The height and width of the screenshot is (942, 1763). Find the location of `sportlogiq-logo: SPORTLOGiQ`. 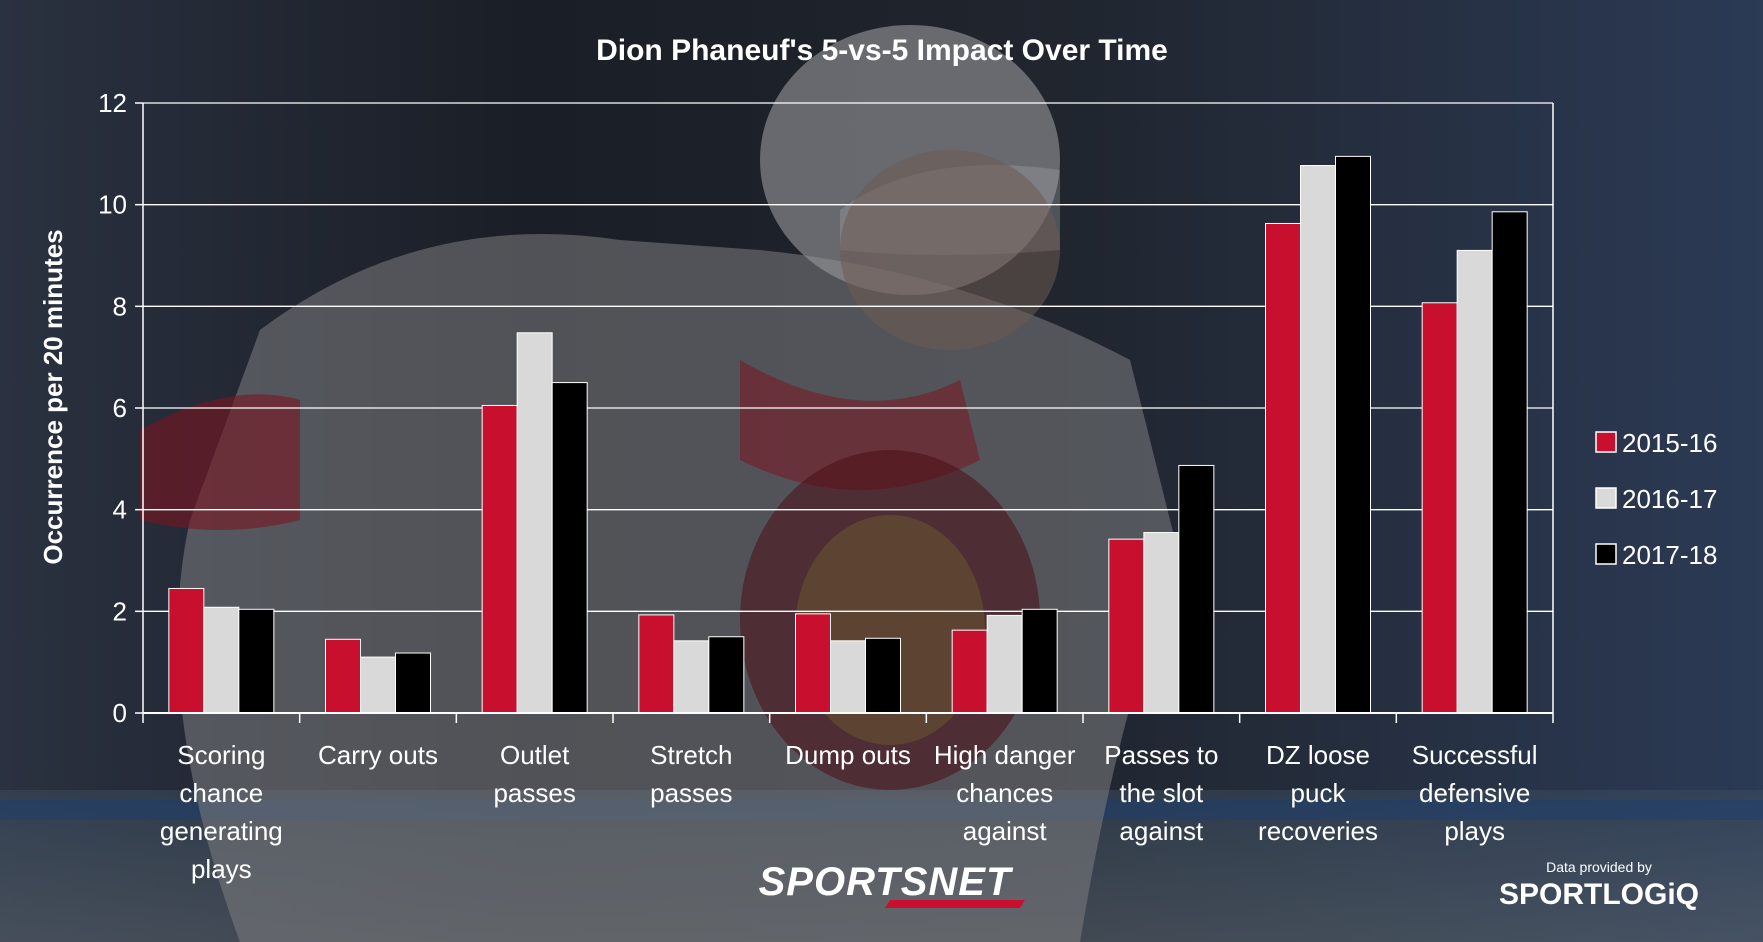

sportlogiq-logo: SPORTLOGiQ is located at coordinates (1599, 894).